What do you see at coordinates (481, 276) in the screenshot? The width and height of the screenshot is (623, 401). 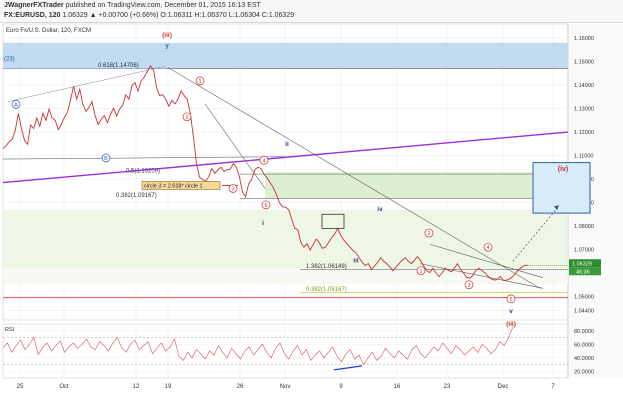 I see `wedge-lower` at bounding box center [481, 276].